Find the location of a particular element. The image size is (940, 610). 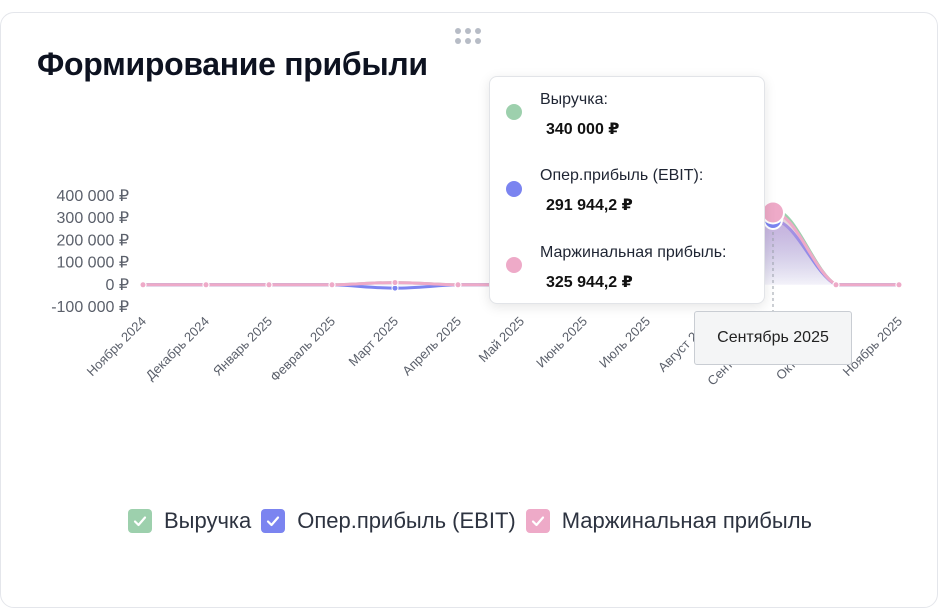

tooltip-margin-value: 325 944,2 ₽ is located at coordinates (589, 282).